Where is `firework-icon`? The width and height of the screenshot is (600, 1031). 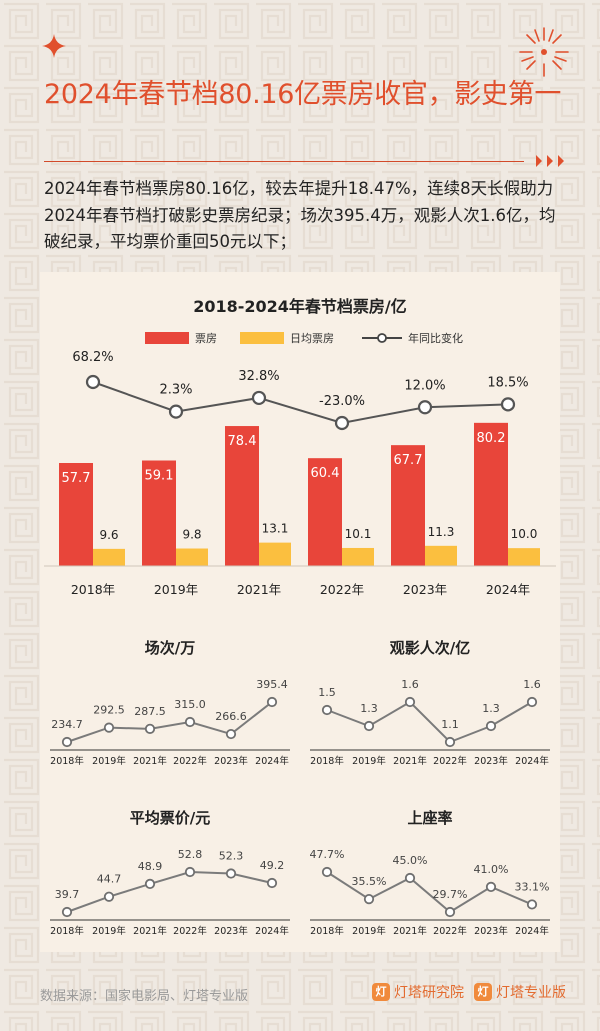
firework-icon is located at coordinates (544, 52).